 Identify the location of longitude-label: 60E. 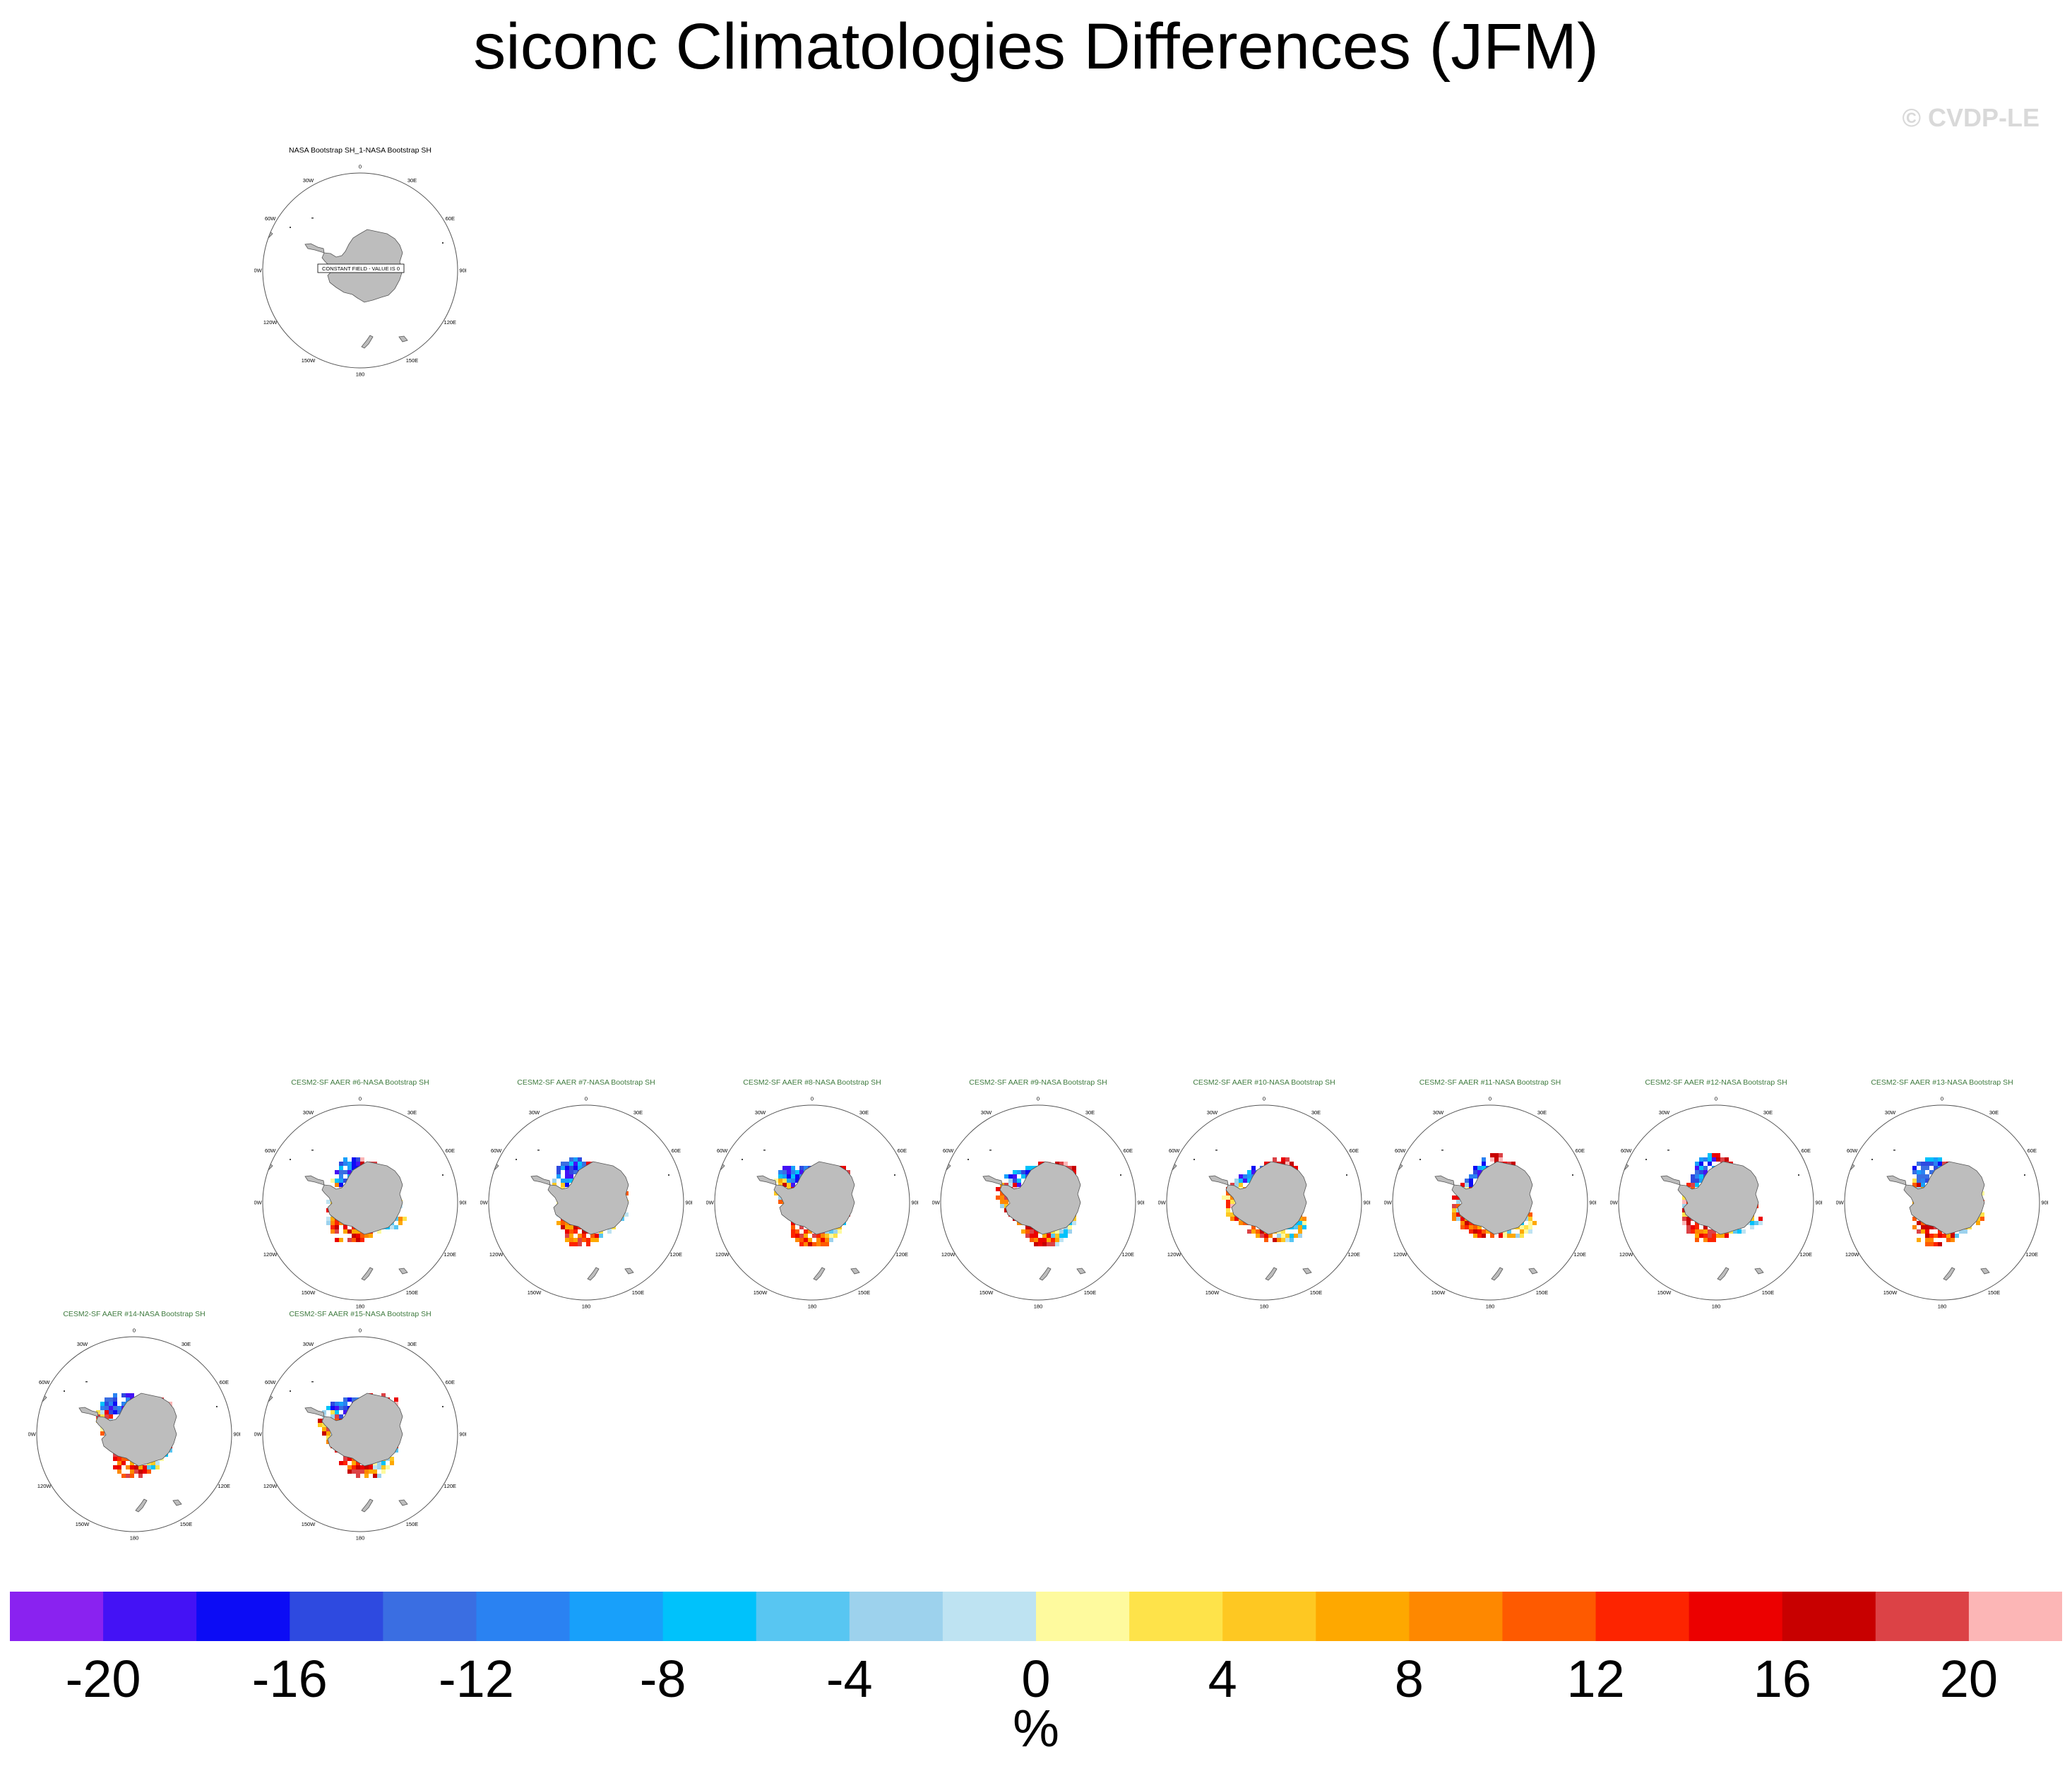
(1354, 1150).